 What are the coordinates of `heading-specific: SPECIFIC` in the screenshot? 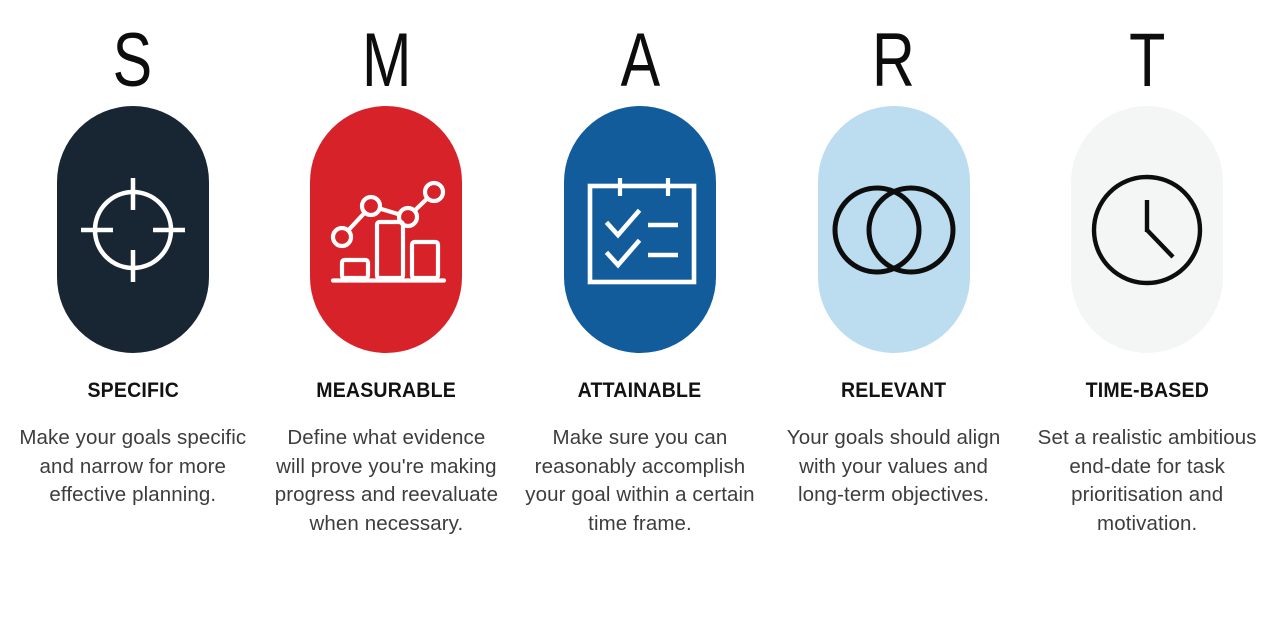 It's located at (133, 390).